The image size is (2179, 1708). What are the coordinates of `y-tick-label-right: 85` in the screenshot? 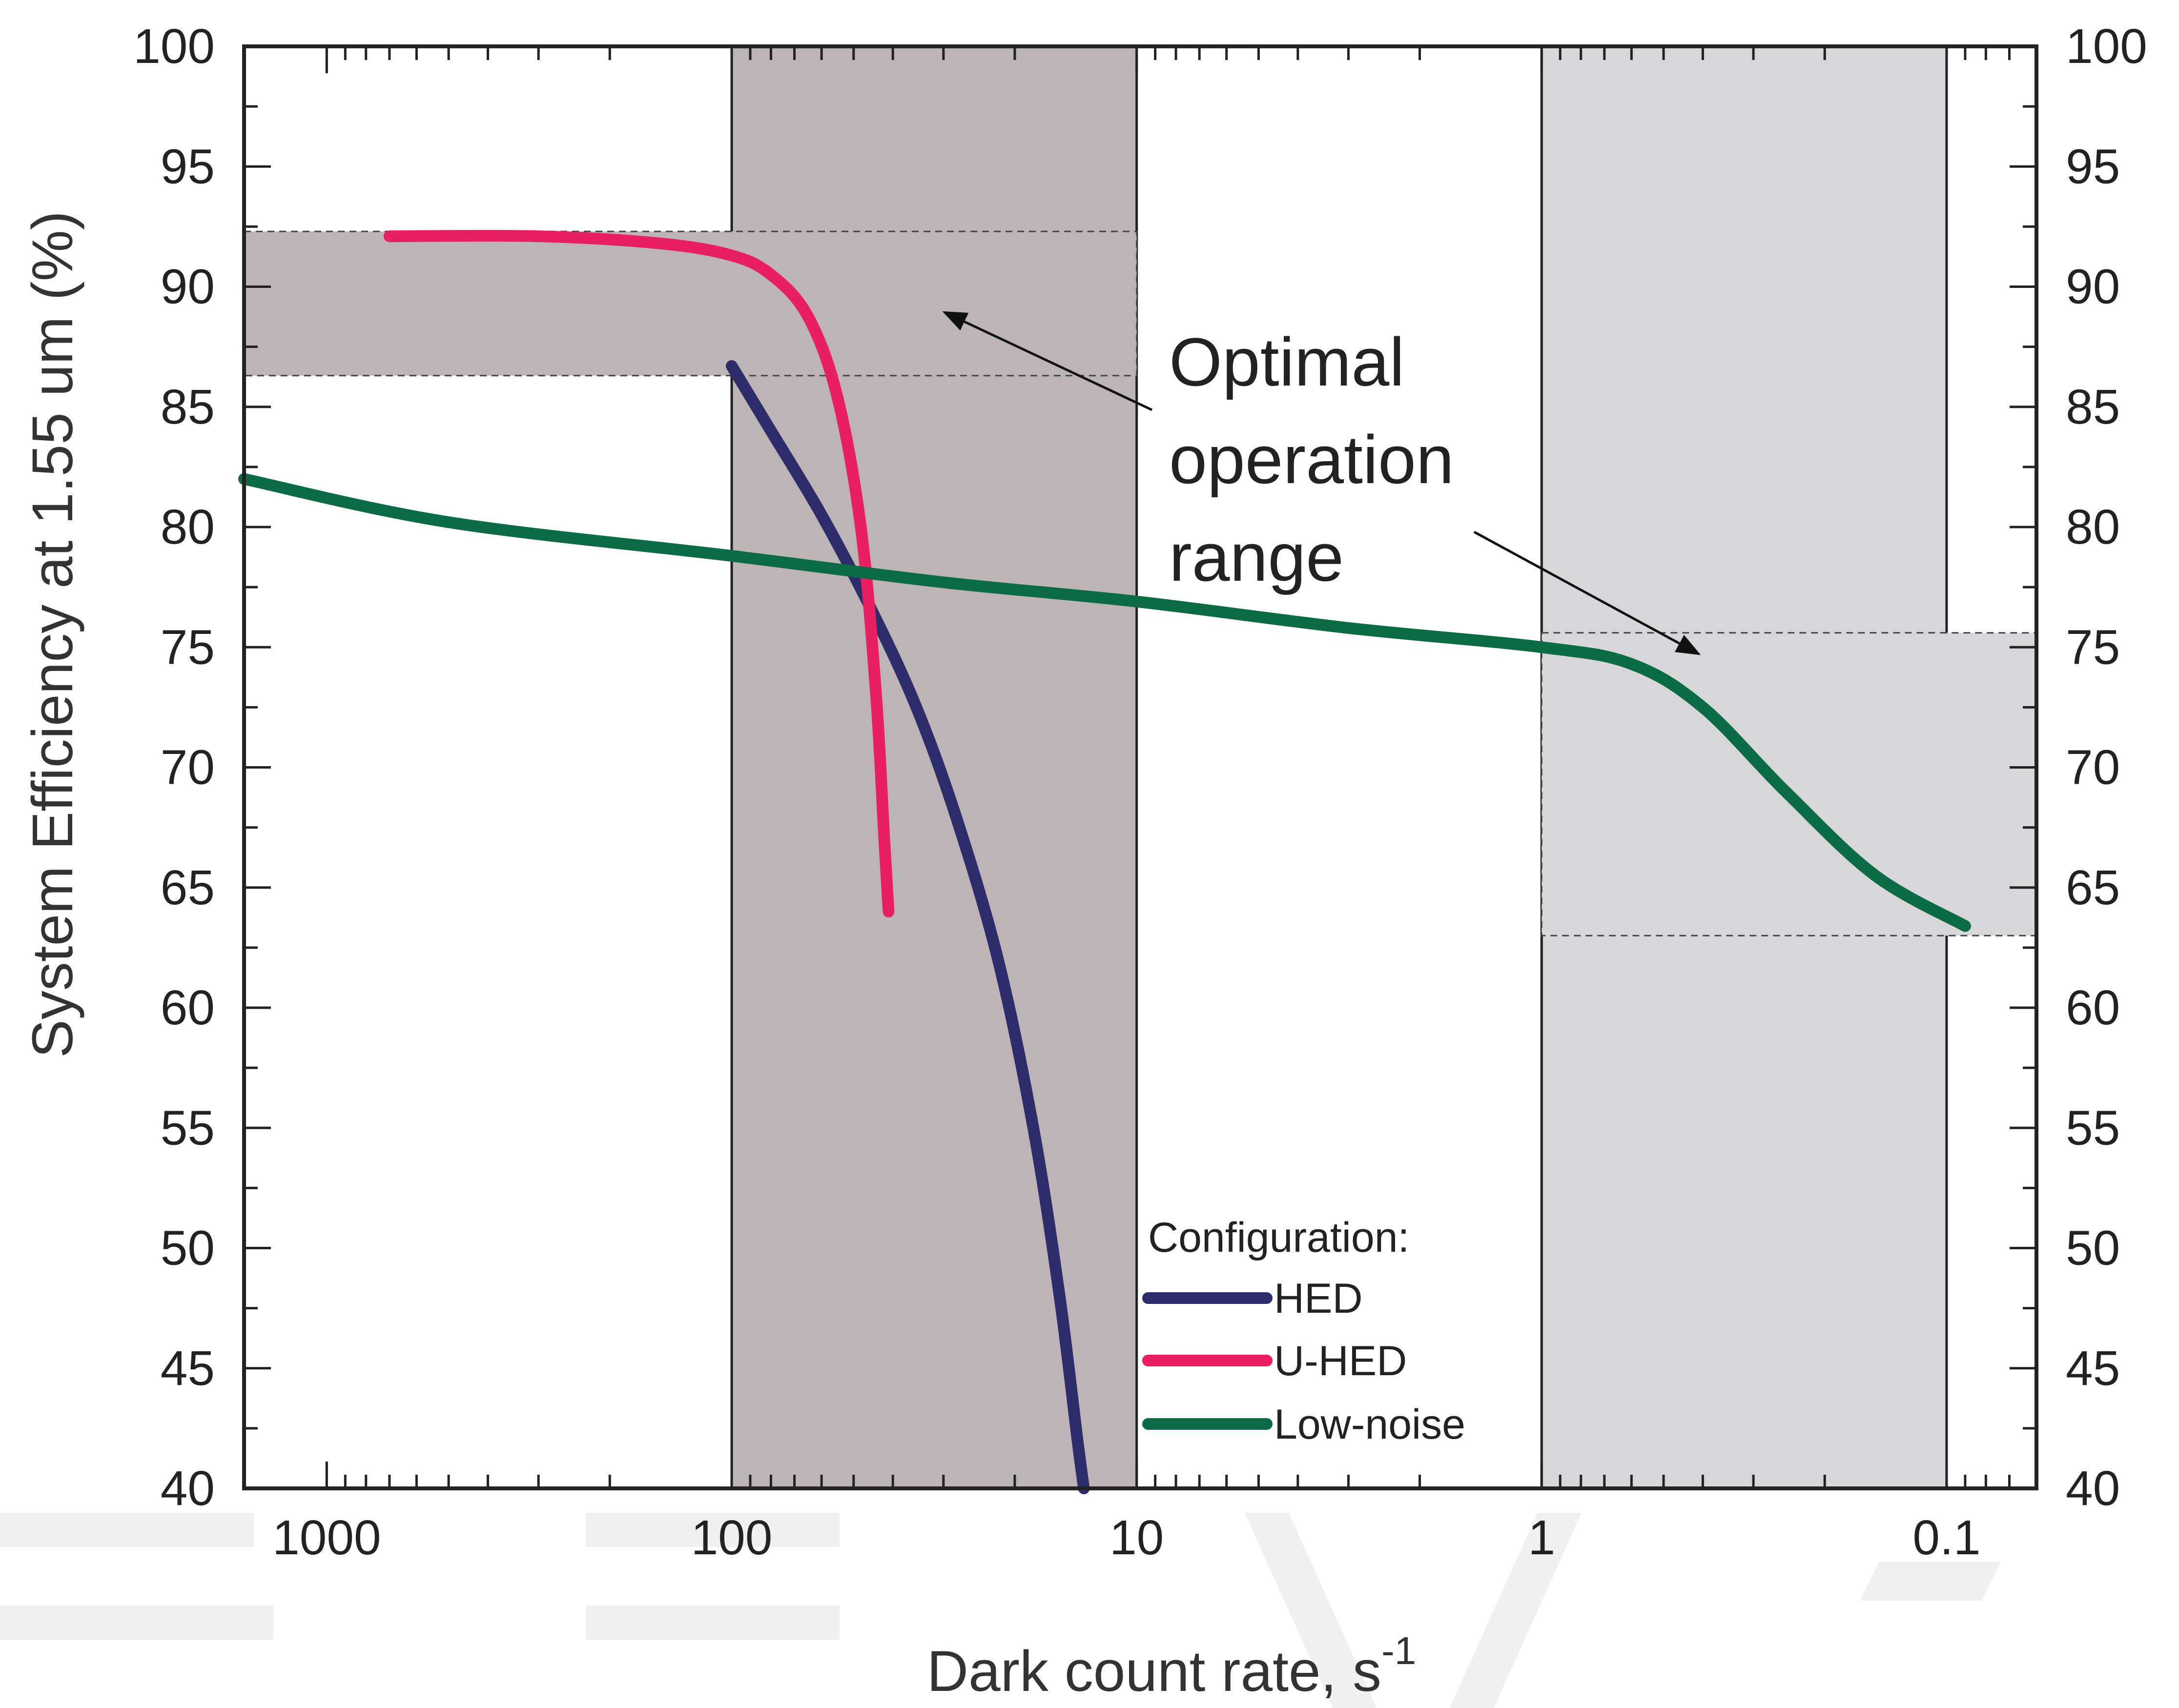 It's located at (2093, 407).